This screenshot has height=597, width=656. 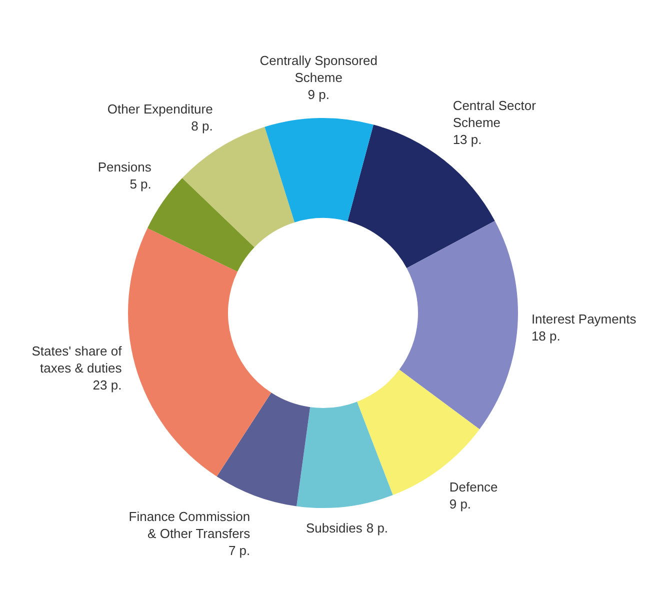 I want to click on data-label: 18 p., so click(x=545, y=336).